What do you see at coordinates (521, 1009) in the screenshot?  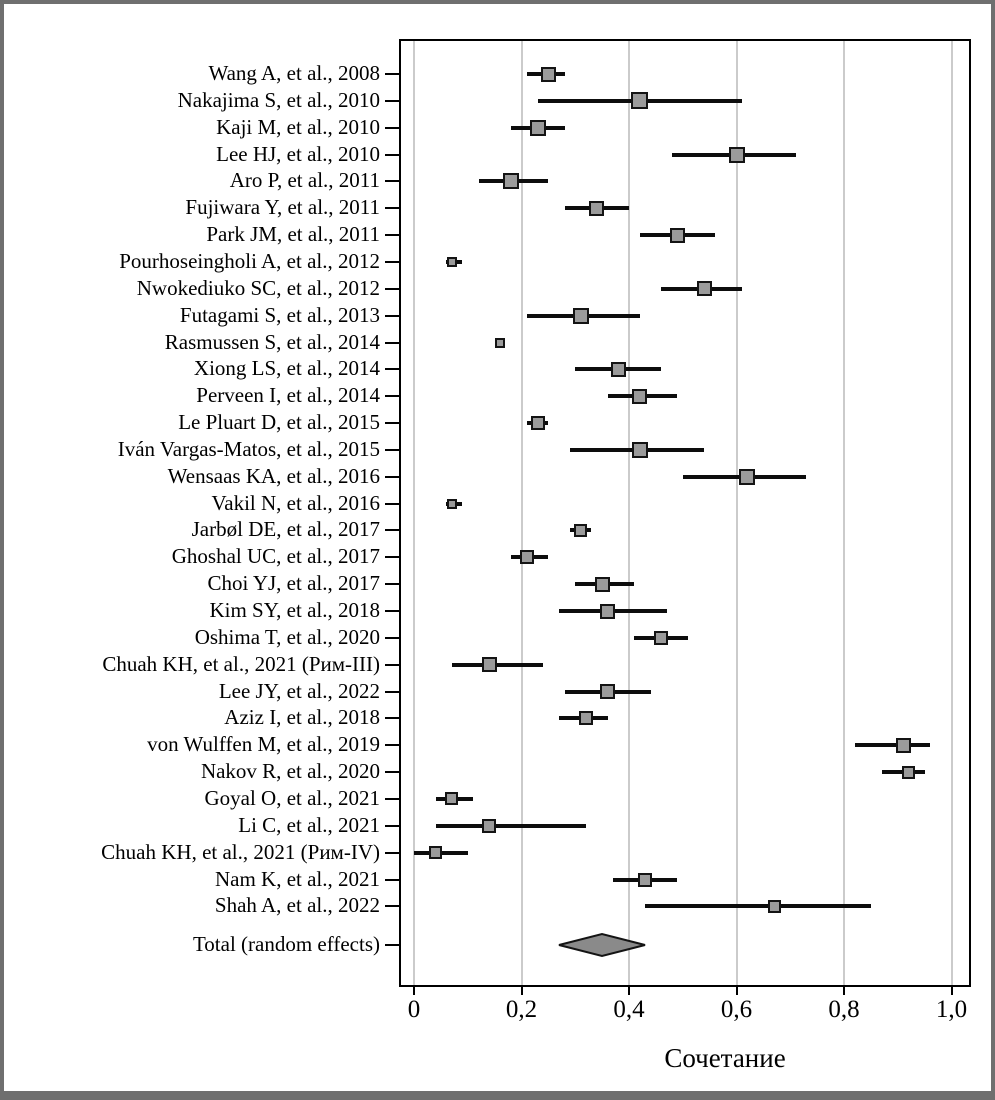 I see `x-axis-tick-label: 0,2` at bounding box center [521, 1009].